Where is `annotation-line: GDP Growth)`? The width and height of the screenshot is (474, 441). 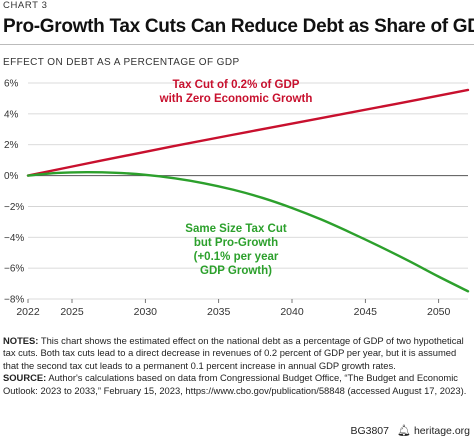
annotation-line: GDP Growth) is located at coordinates (236, 271).